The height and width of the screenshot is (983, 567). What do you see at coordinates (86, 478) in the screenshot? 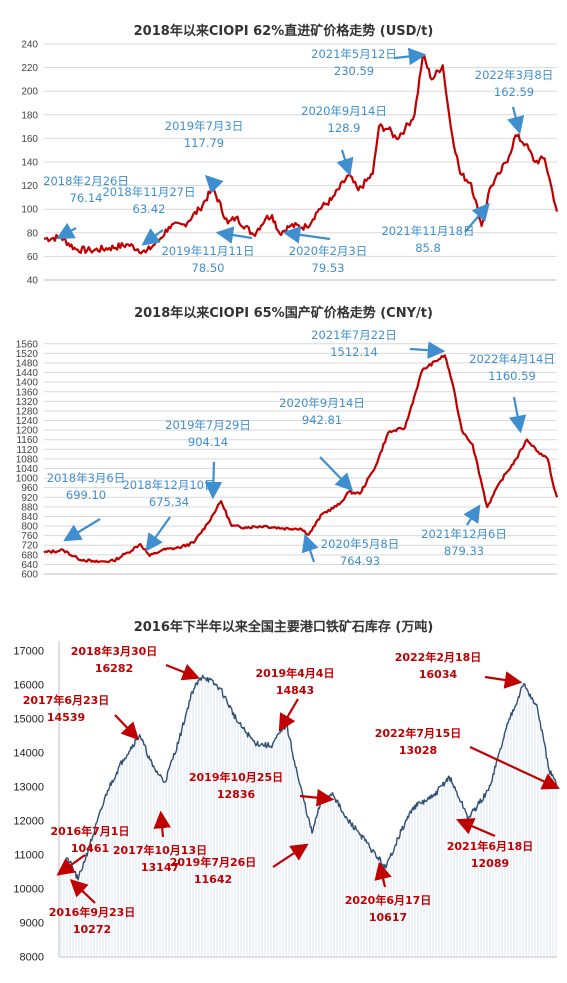
I see `annotation-date: 2018年3月6日` at bounding box center [86, 478].